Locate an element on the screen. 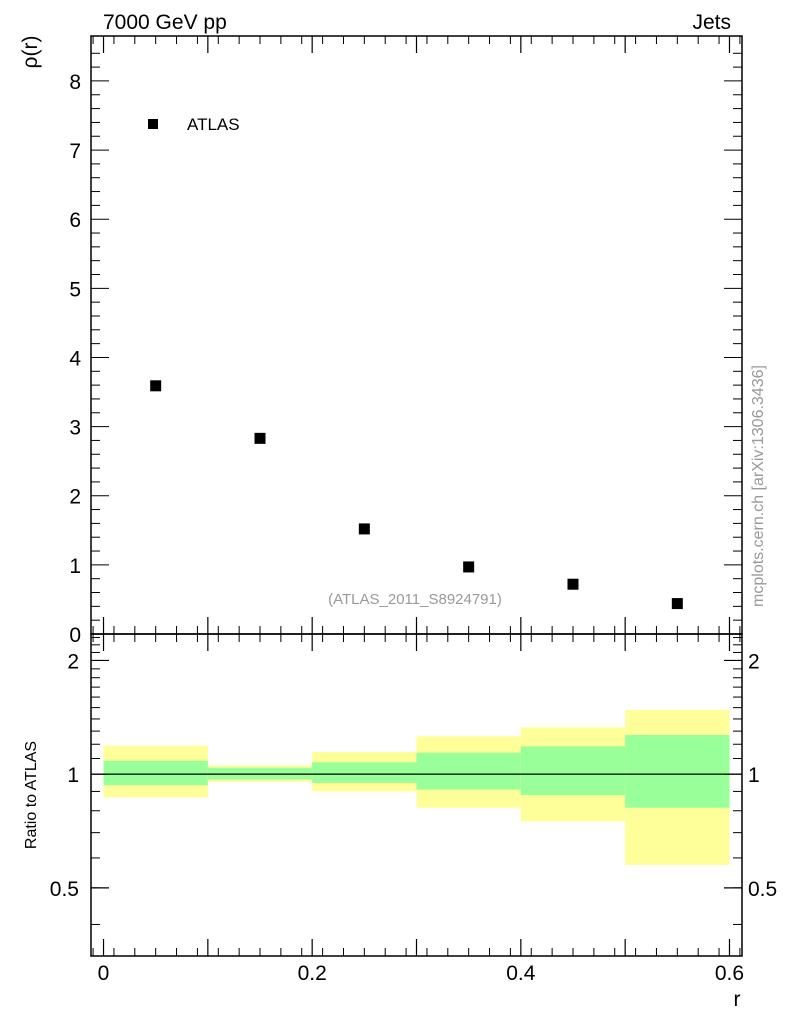 The image size is (786, 1024). upper-y-tick-label-6: 6 is located at coordinates (75, 220).